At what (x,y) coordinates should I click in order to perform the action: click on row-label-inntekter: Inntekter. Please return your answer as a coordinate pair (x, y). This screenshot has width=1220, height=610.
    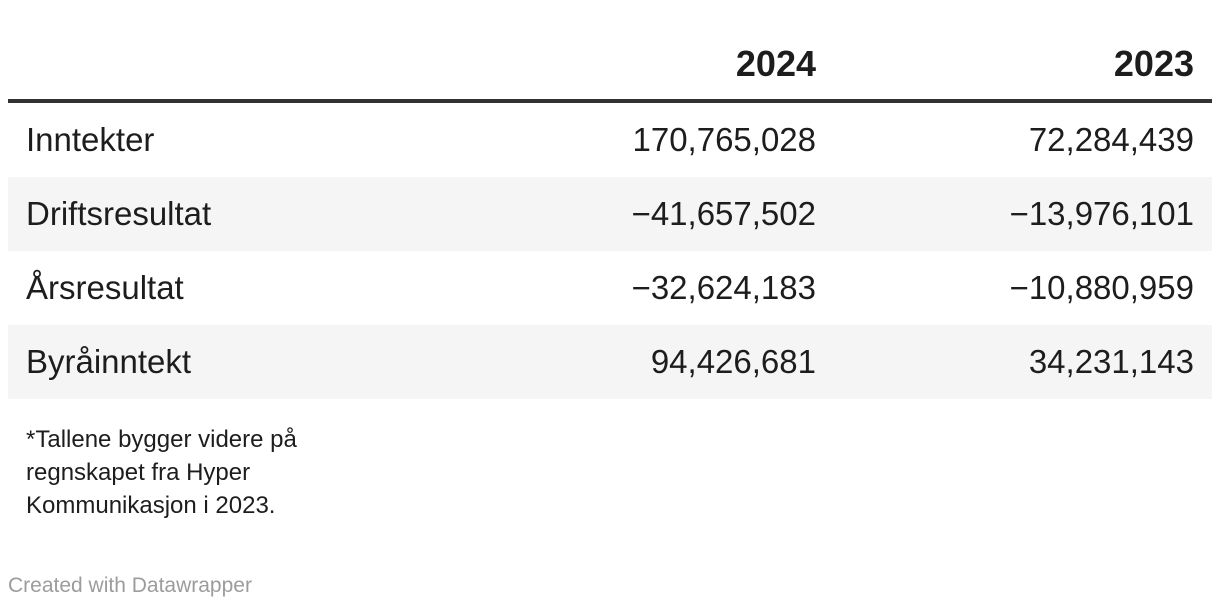
    Looking at the image, I should click on (90, 139).